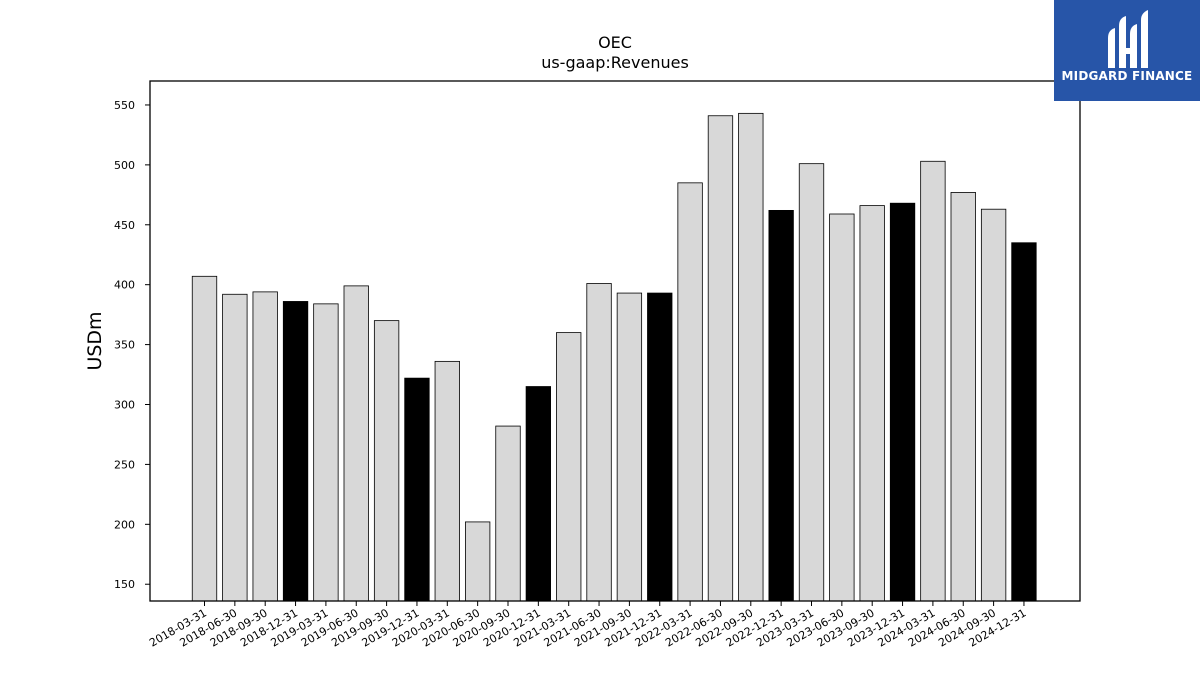 The image size is (1200, 675). Describe the element at coordinates (124, 285) in the screenshot. I see `y-tick-label: 400` at that location.